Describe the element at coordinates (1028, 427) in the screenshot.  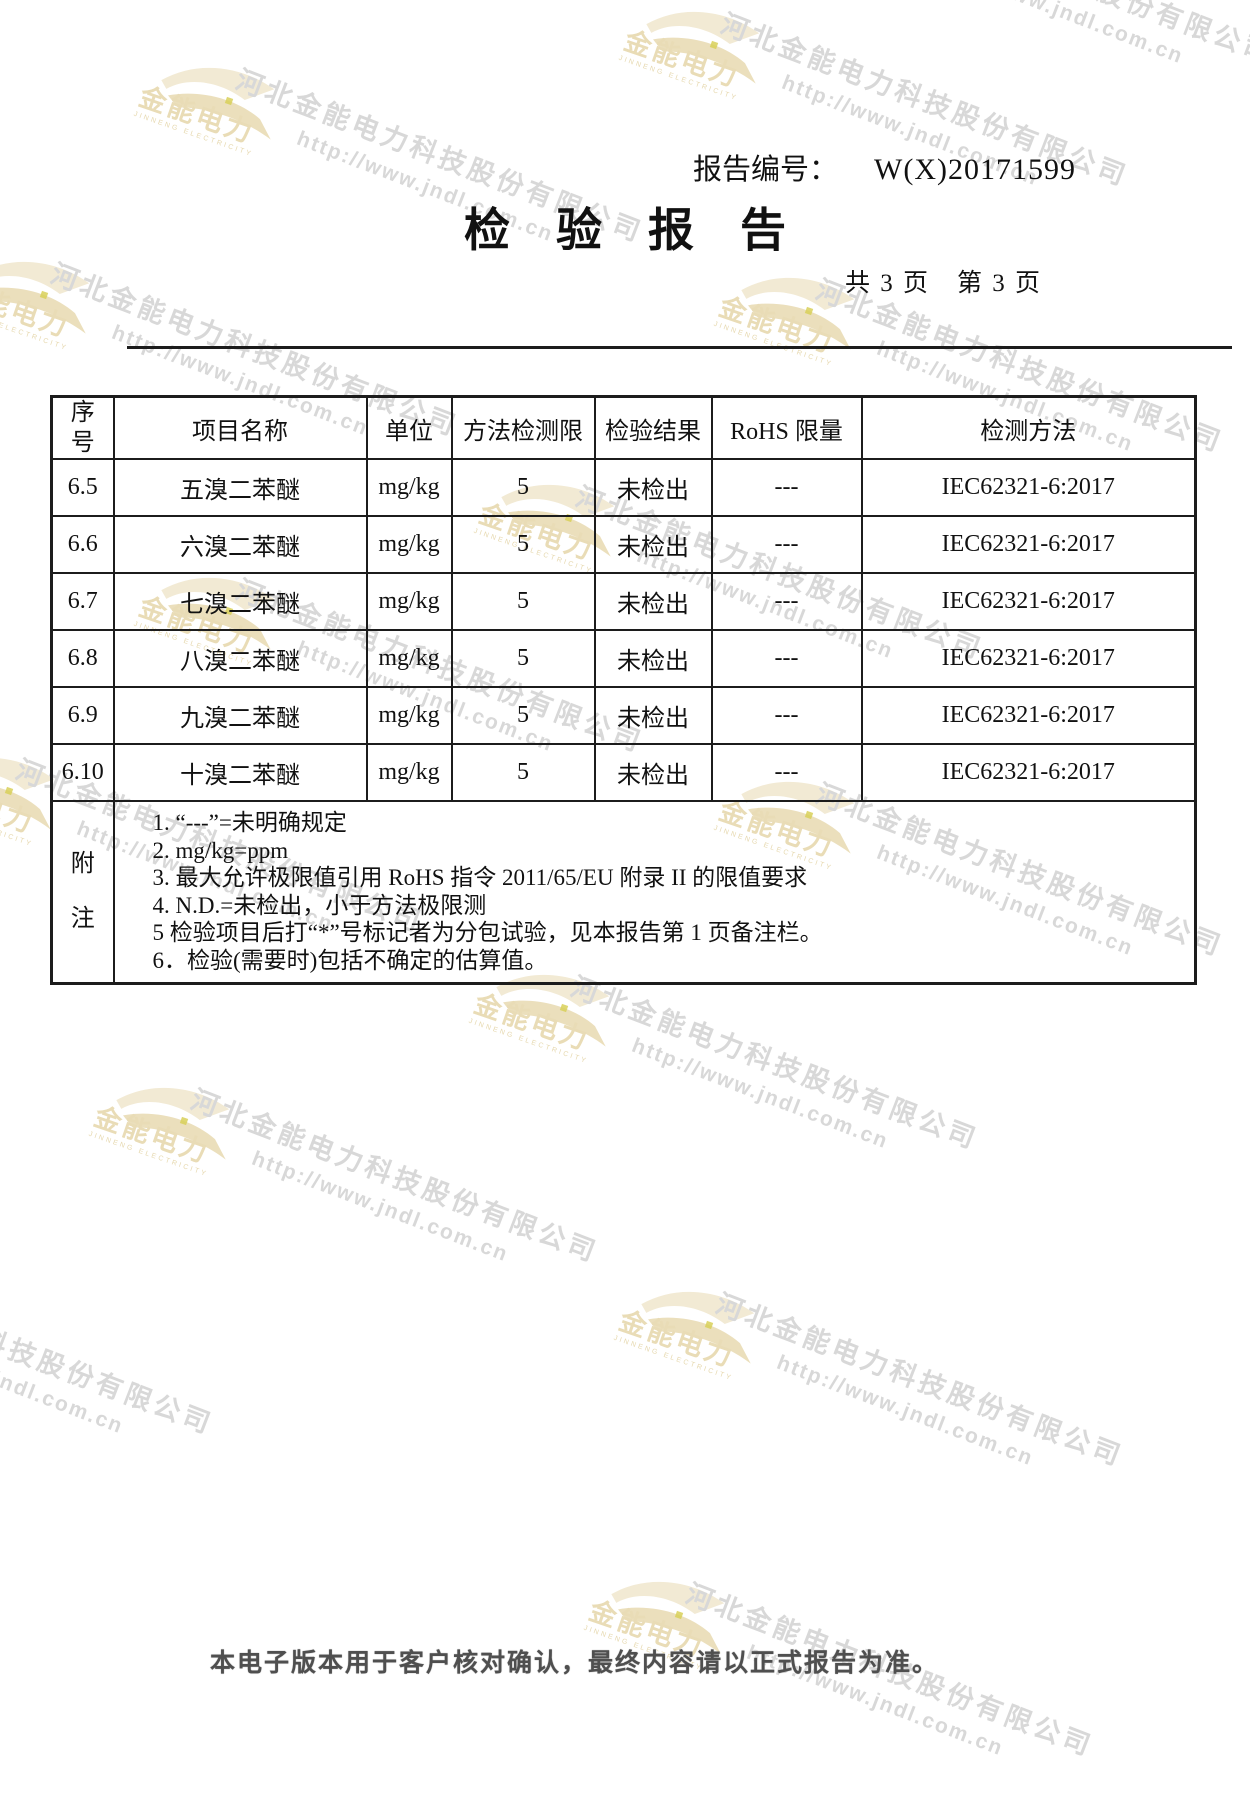
I see `column-header-method: 检测方法` at that location.